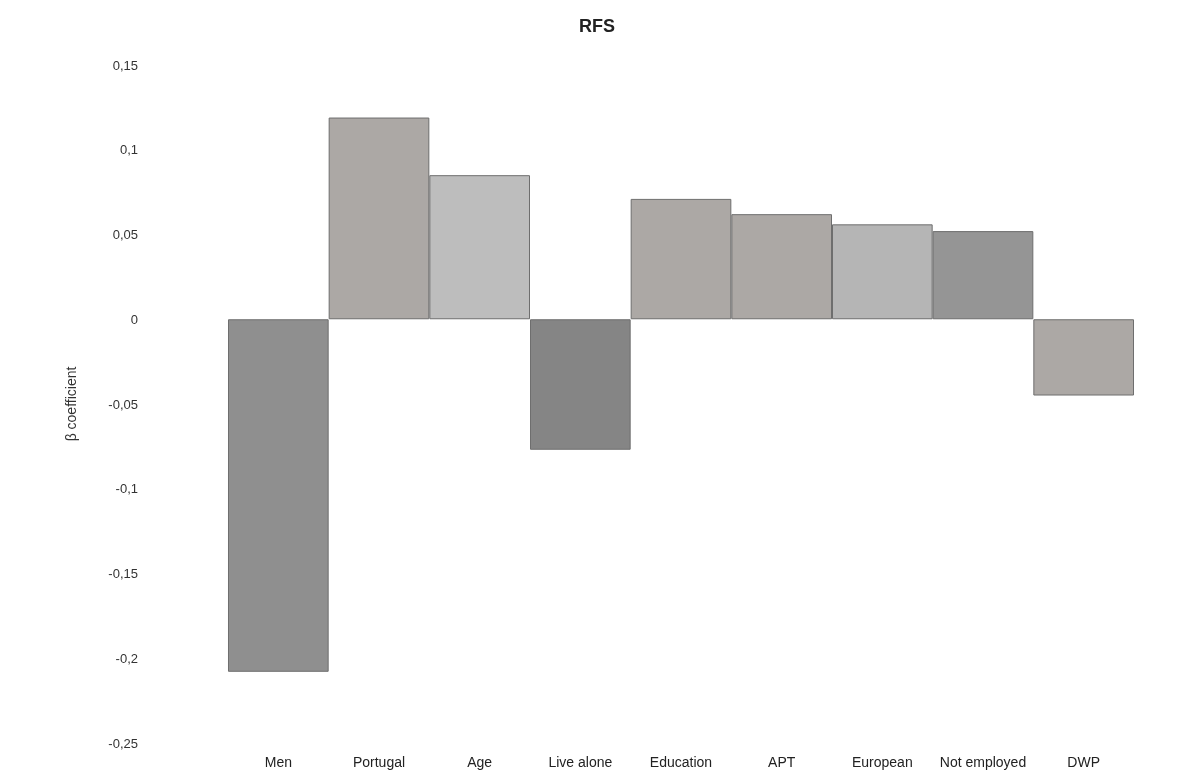  Describe the element at coordinates (597, 26) in the screenshot. I see `chart-title: RFS` at that location.